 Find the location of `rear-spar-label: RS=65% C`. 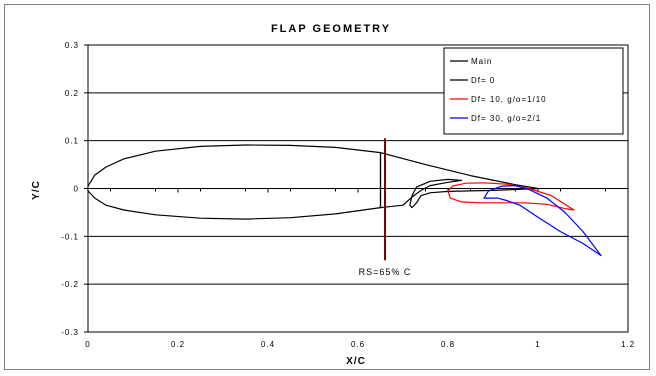

rear-spar-label: RS=65% C is located at coordinates (385, 272).